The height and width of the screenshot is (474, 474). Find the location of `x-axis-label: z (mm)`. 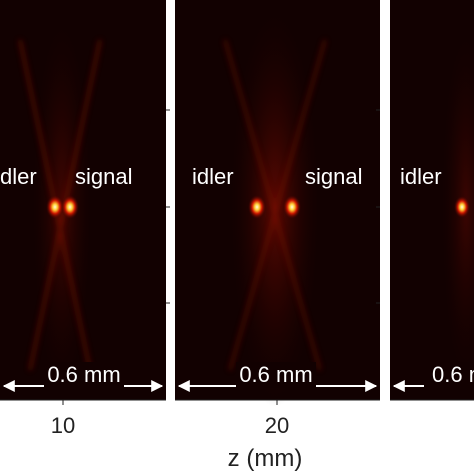

x-axis-label: z (mm) is located at coordinates (265, 458).